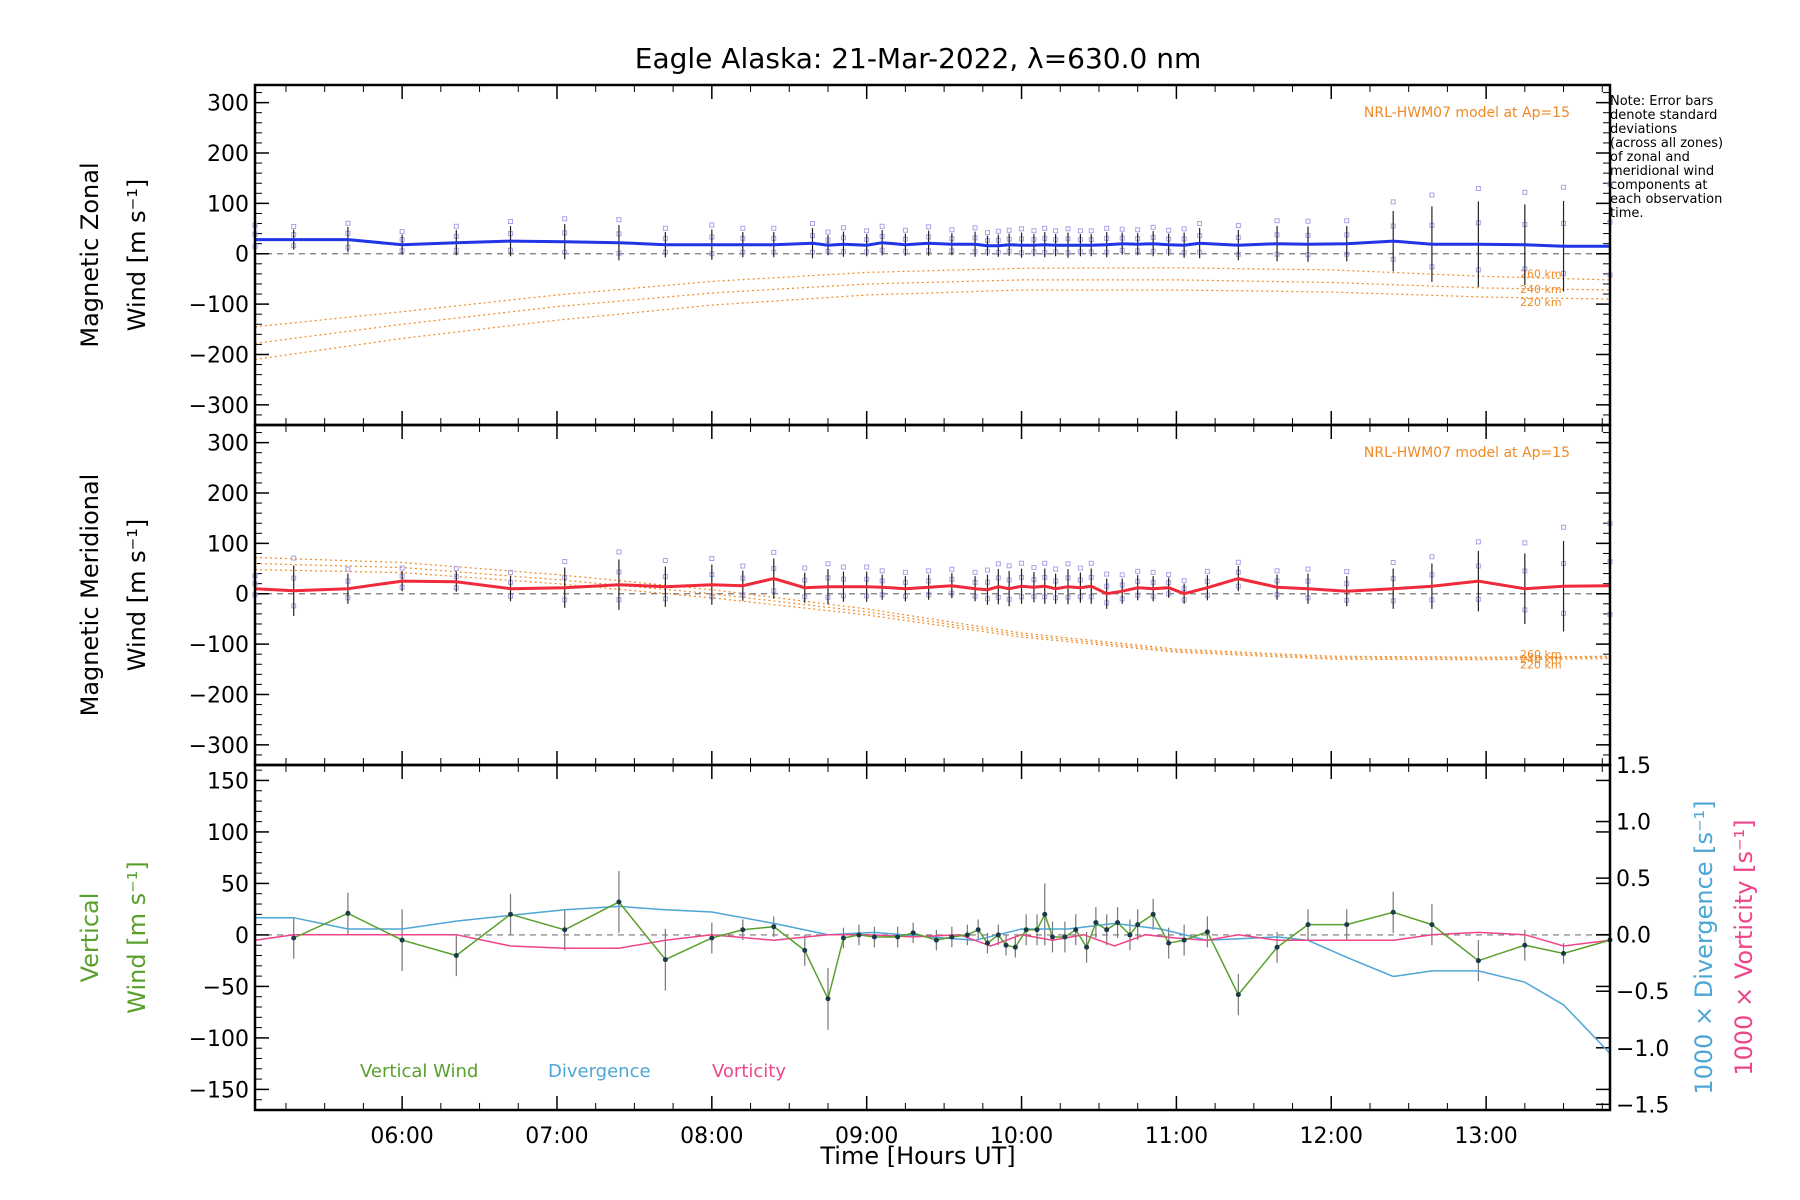 This screenshot has width=1800, height=1200. What do you see at coordinates (1662, 101) in the screenshot?
I see `note-line: Note: Error bars` at bounding box center [1662, 101].